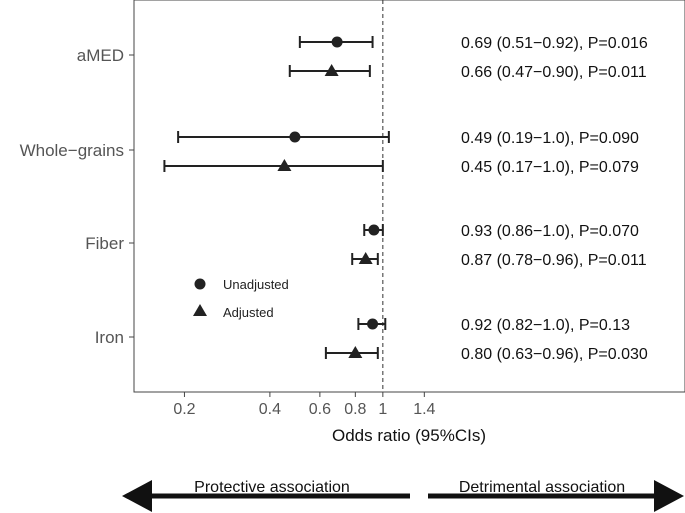 The height and width of the screenshot is (513, 685). I want to click on estimate-label: 0.93 (0.86−1.0), P=0.070, so click(550, 231).